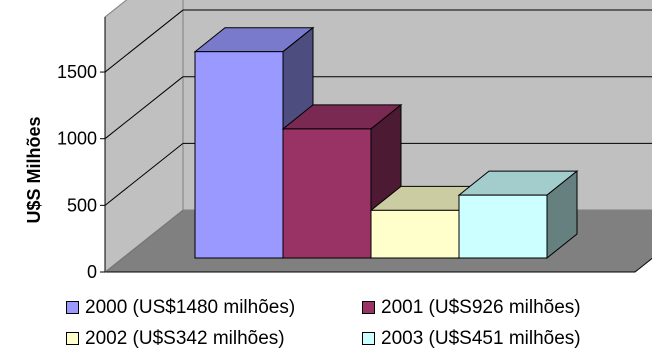 The height and width of the screenshot is (354, 652). What do you see at coordinates (368, 338) in the screenshot?
I see `legend-swatch-2003` at bounding box center [368, 338].